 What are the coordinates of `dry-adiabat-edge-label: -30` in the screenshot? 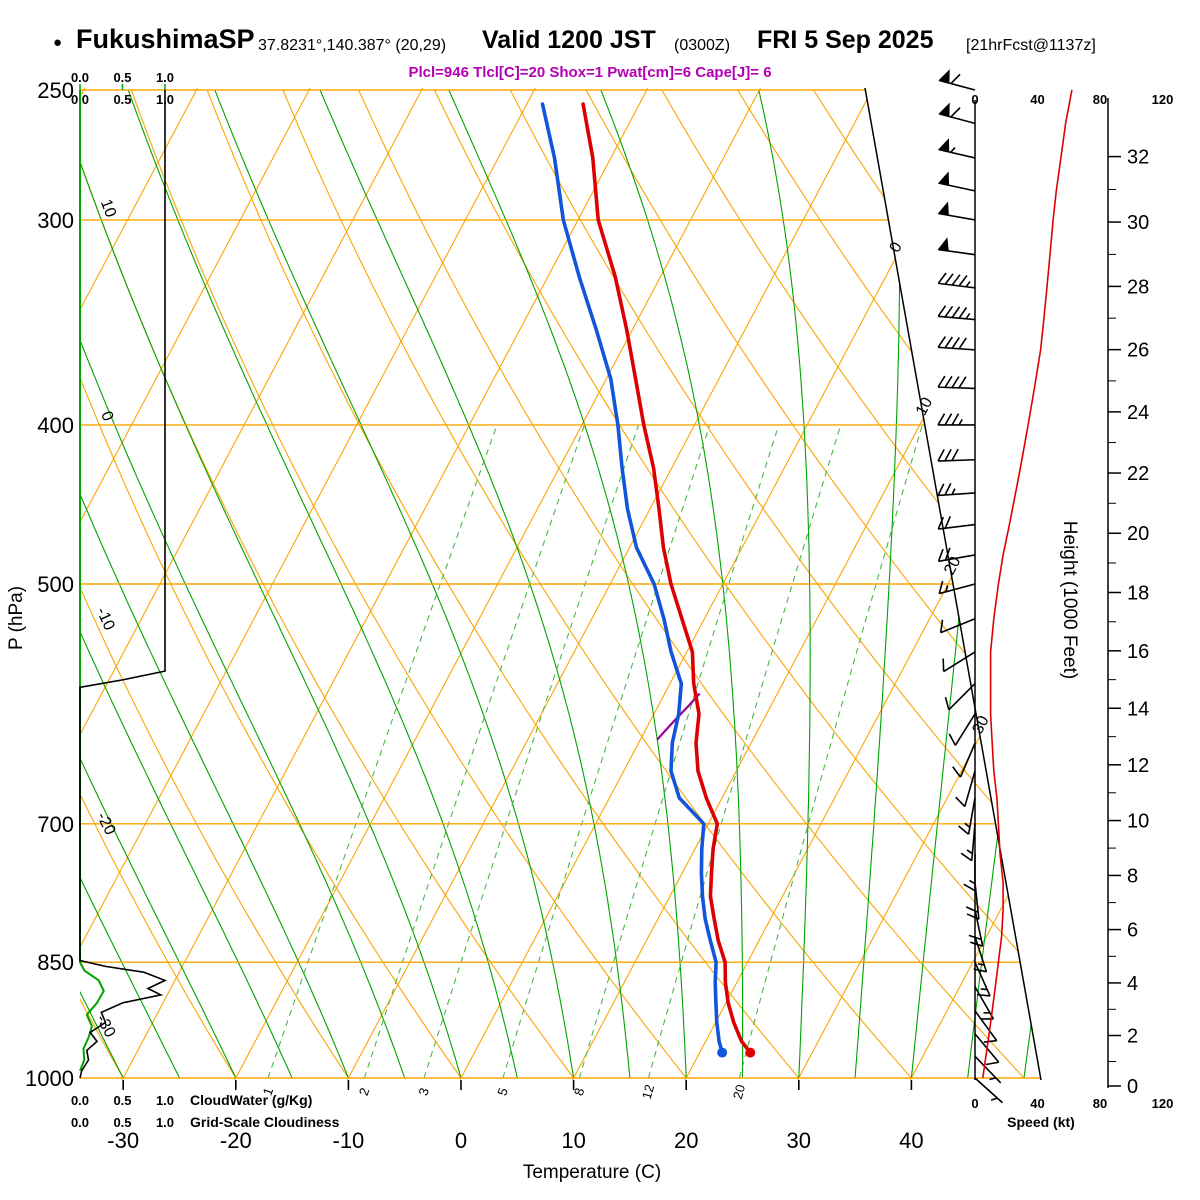 It's located at (105, 1026).